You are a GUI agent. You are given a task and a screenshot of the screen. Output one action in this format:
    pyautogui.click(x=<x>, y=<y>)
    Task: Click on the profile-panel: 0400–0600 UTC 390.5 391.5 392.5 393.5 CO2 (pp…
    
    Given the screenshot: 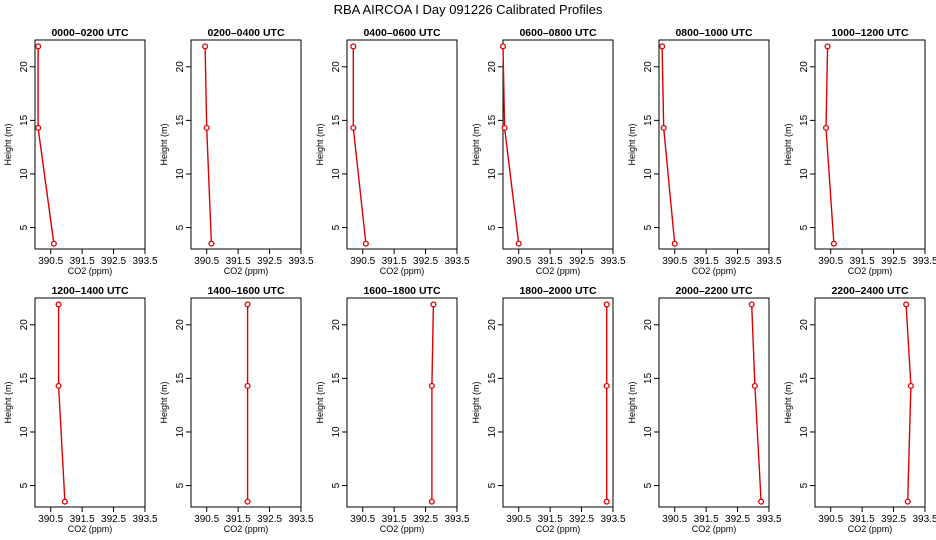 What is the action you would take?
    pyautogui.click(x=392, y=151)
    